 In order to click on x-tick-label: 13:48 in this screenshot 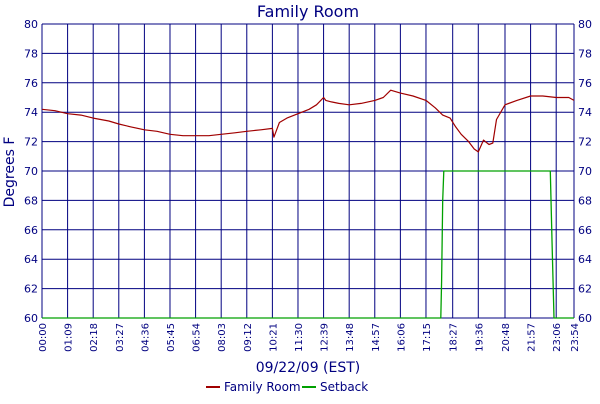, I will do `click(350, 337)`.